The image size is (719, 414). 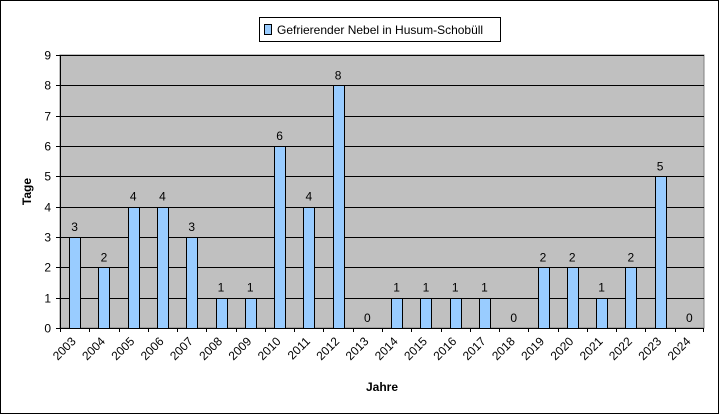 I want to click on y-tick-label: 2, so click(x=47, y=268).